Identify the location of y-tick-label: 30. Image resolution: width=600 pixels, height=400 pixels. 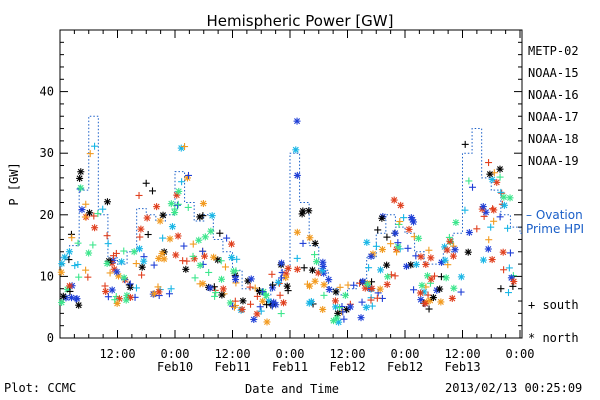
(47, 153).